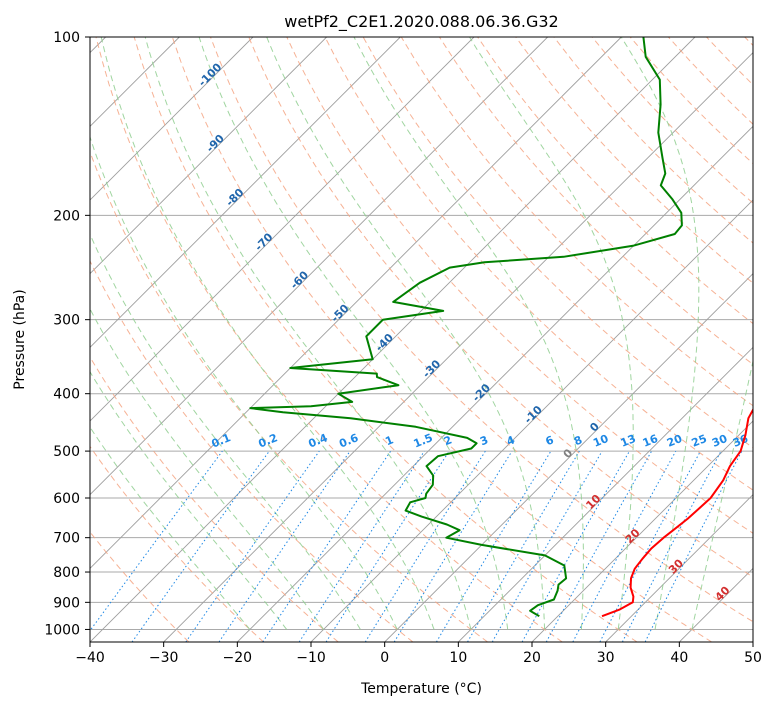  I want to click on mixing-ratio-label: 30, so click(719, 441).